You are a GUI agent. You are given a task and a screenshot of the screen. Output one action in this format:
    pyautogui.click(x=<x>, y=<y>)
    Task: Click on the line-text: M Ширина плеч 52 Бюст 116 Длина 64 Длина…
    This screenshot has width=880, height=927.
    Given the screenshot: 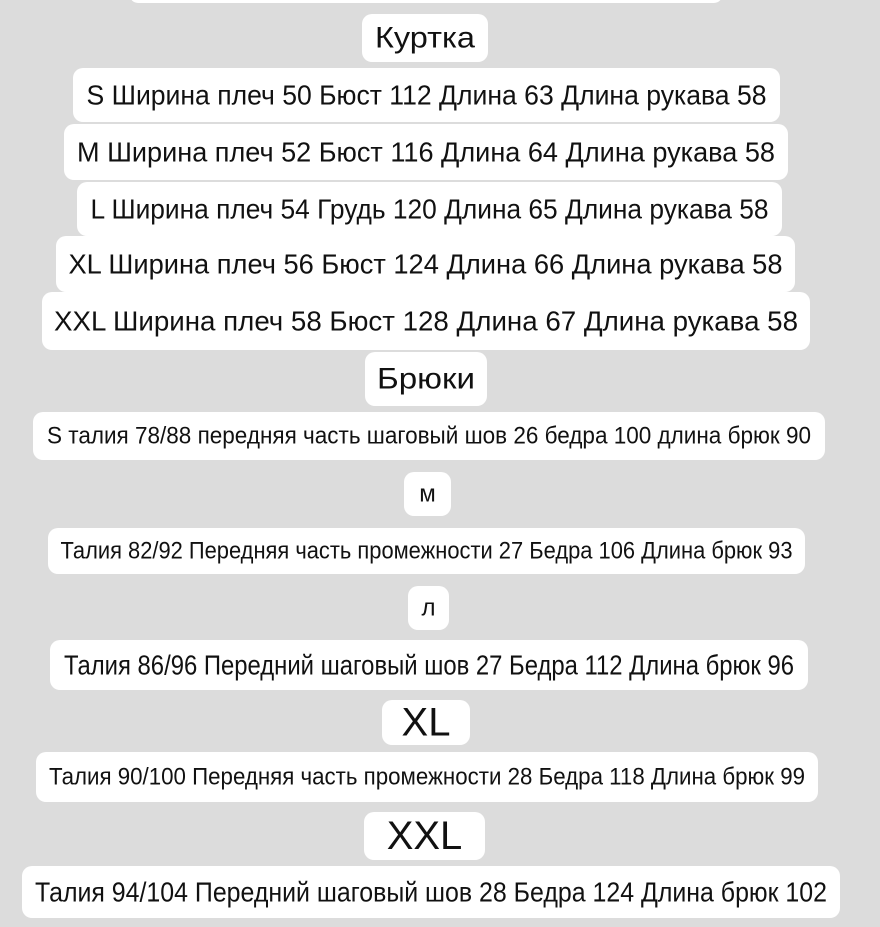 What is the action you would take?
    pyautogui.click(x=426, y=152)
    